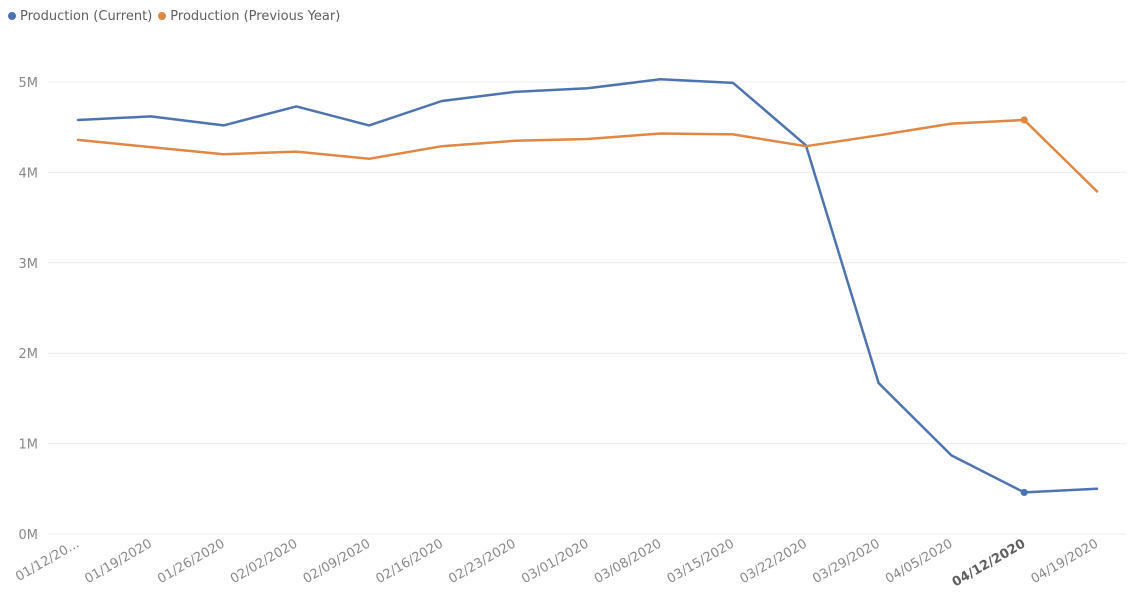 The image size is (1144, 611). I want to click on legend-item-current: Production (Current), so click(80, 16).